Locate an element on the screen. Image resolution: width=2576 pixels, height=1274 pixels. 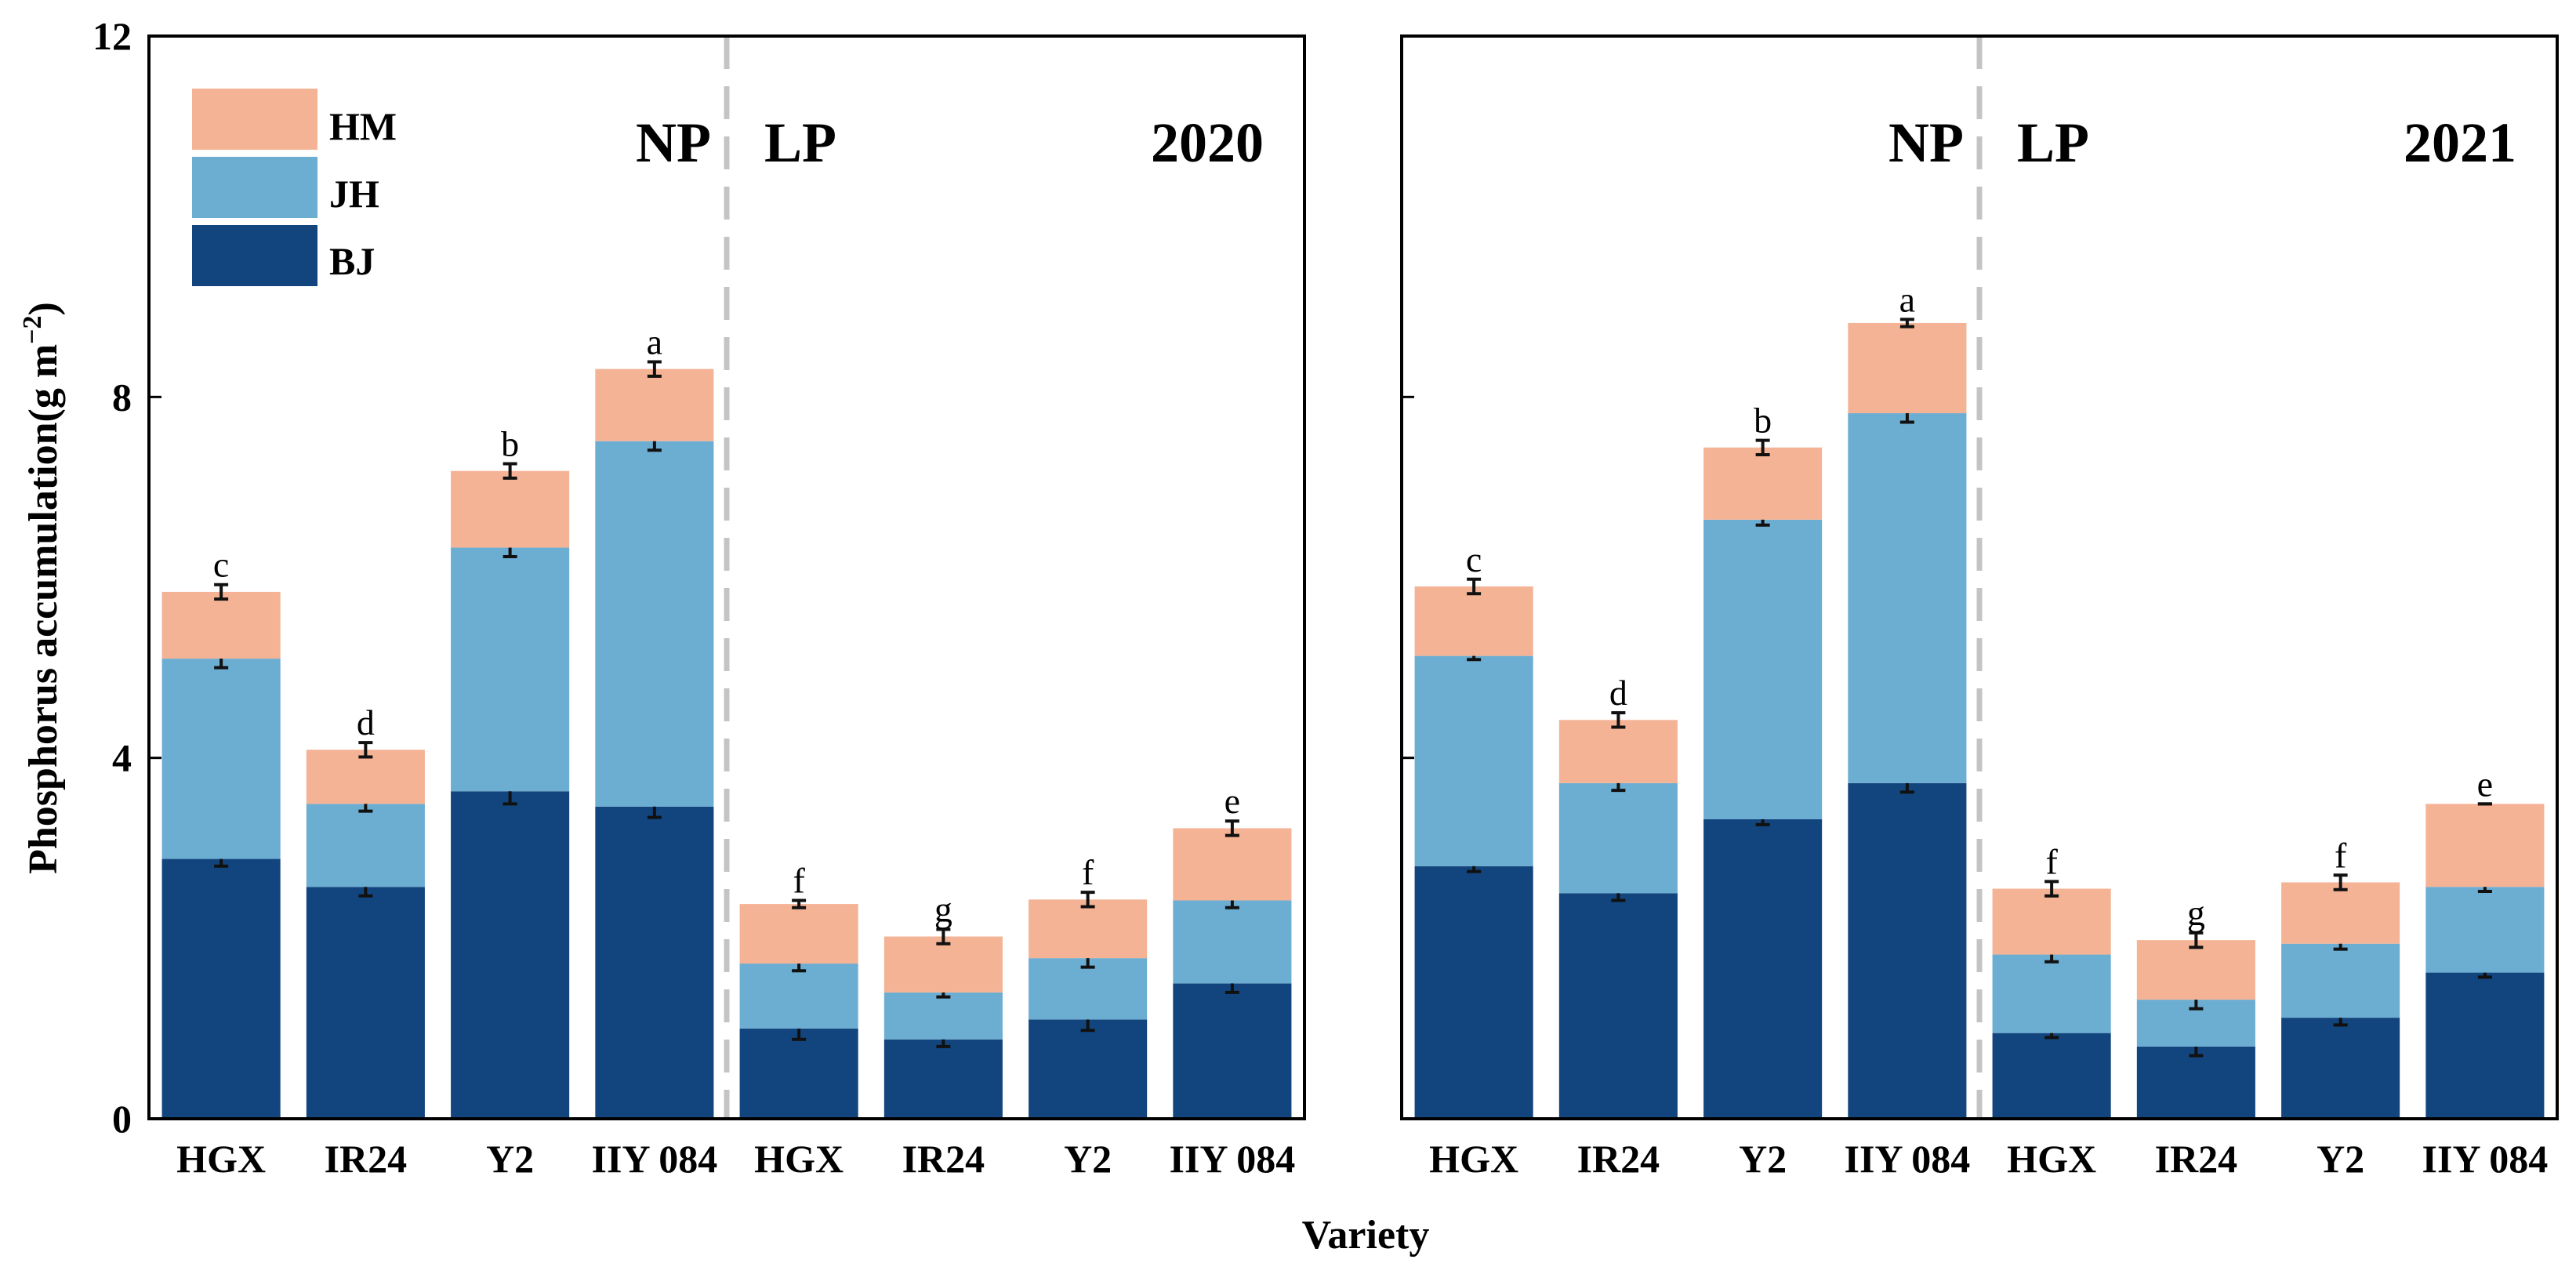
y-tick-label: 12 is located at coordinates (112, 36).